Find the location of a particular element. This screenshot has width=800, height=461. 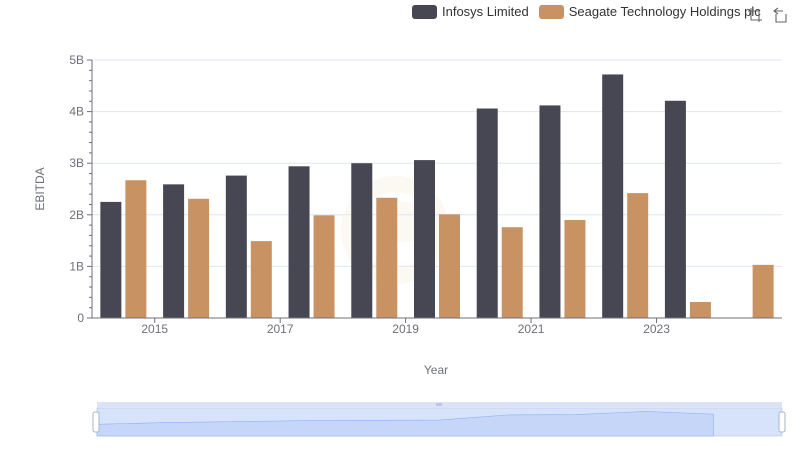

legend-label-seagate: Seagate Technology Holdings plc is located at coordinates (664, 11).